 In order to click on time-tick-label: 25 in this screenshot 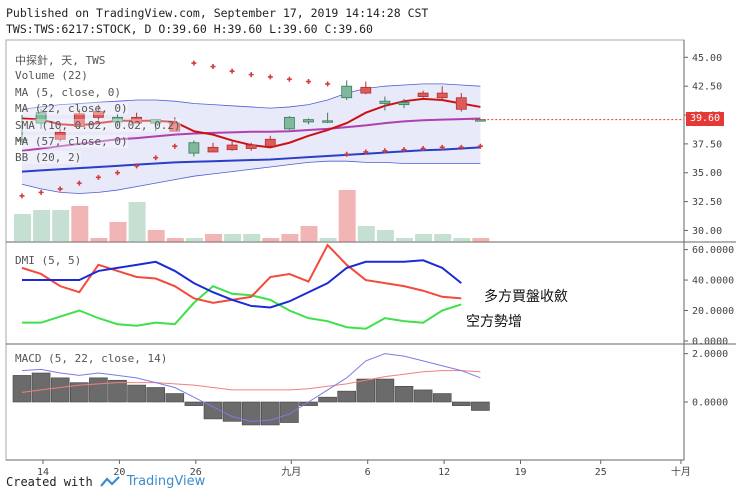, I will do `click(601, 472)`.